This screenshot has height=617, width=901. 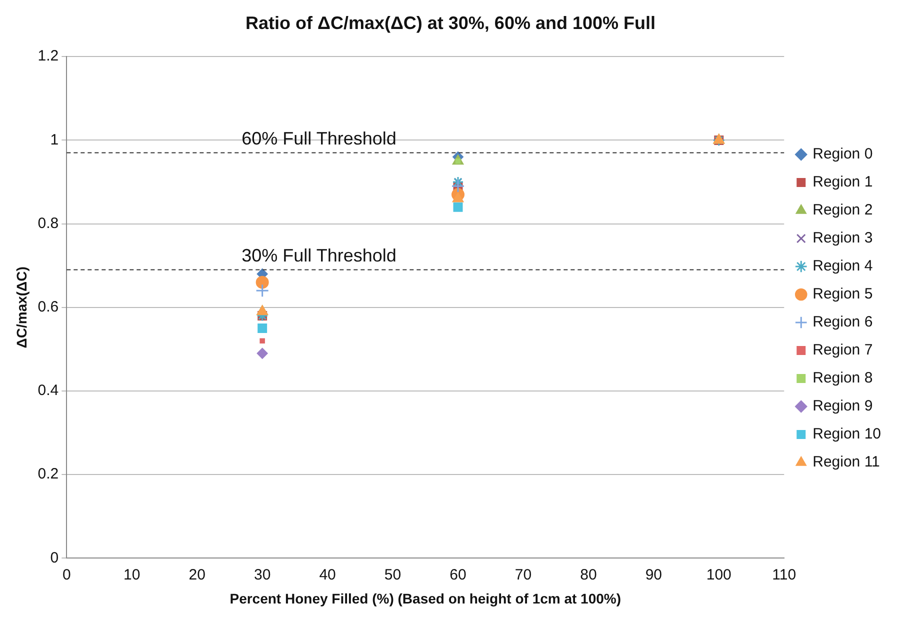 I want to click on x-tick-label: 80, so click(x=588, y=575).